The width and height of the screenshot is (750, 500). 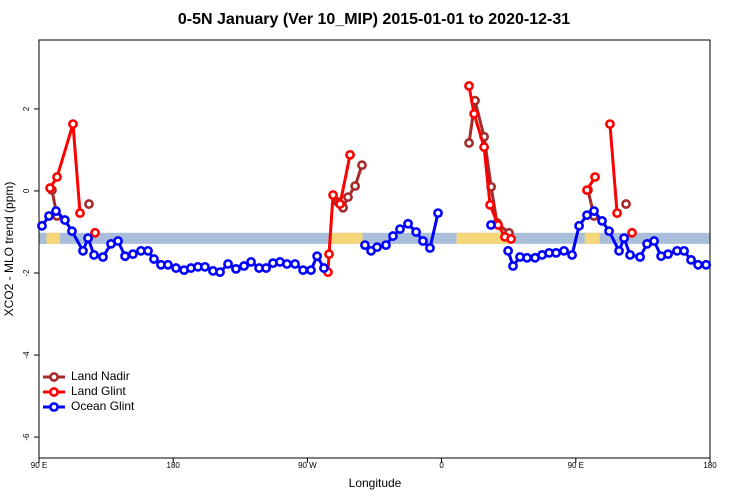 What do you see at coordinates (26, 355) in the screenshot?
I see `y-tick-label: -4` at bounding box center [26, 355].